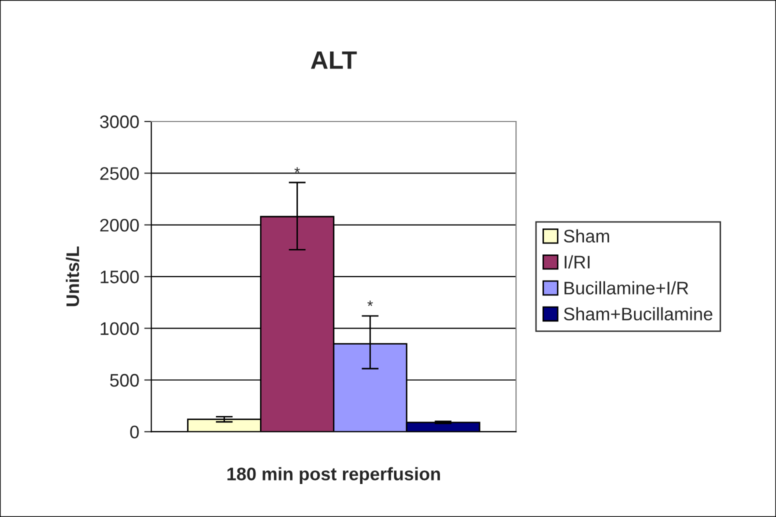 The image size is (776, 517). What do you see at coordinates (333, 60) in the screenshot?
I see `chart-title: ALT` at bounding box center [333, 60].